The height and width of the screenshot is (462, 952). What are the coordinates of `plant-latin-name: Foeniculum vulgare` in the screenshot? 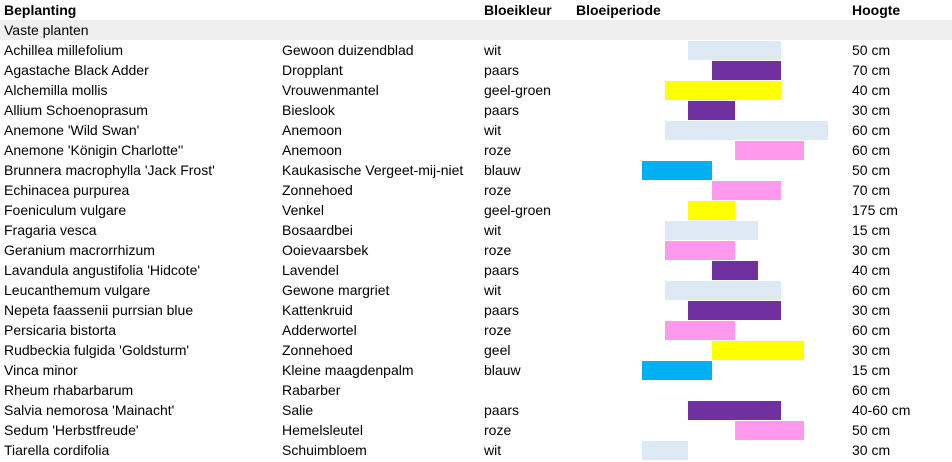 It's located at (65, 210).